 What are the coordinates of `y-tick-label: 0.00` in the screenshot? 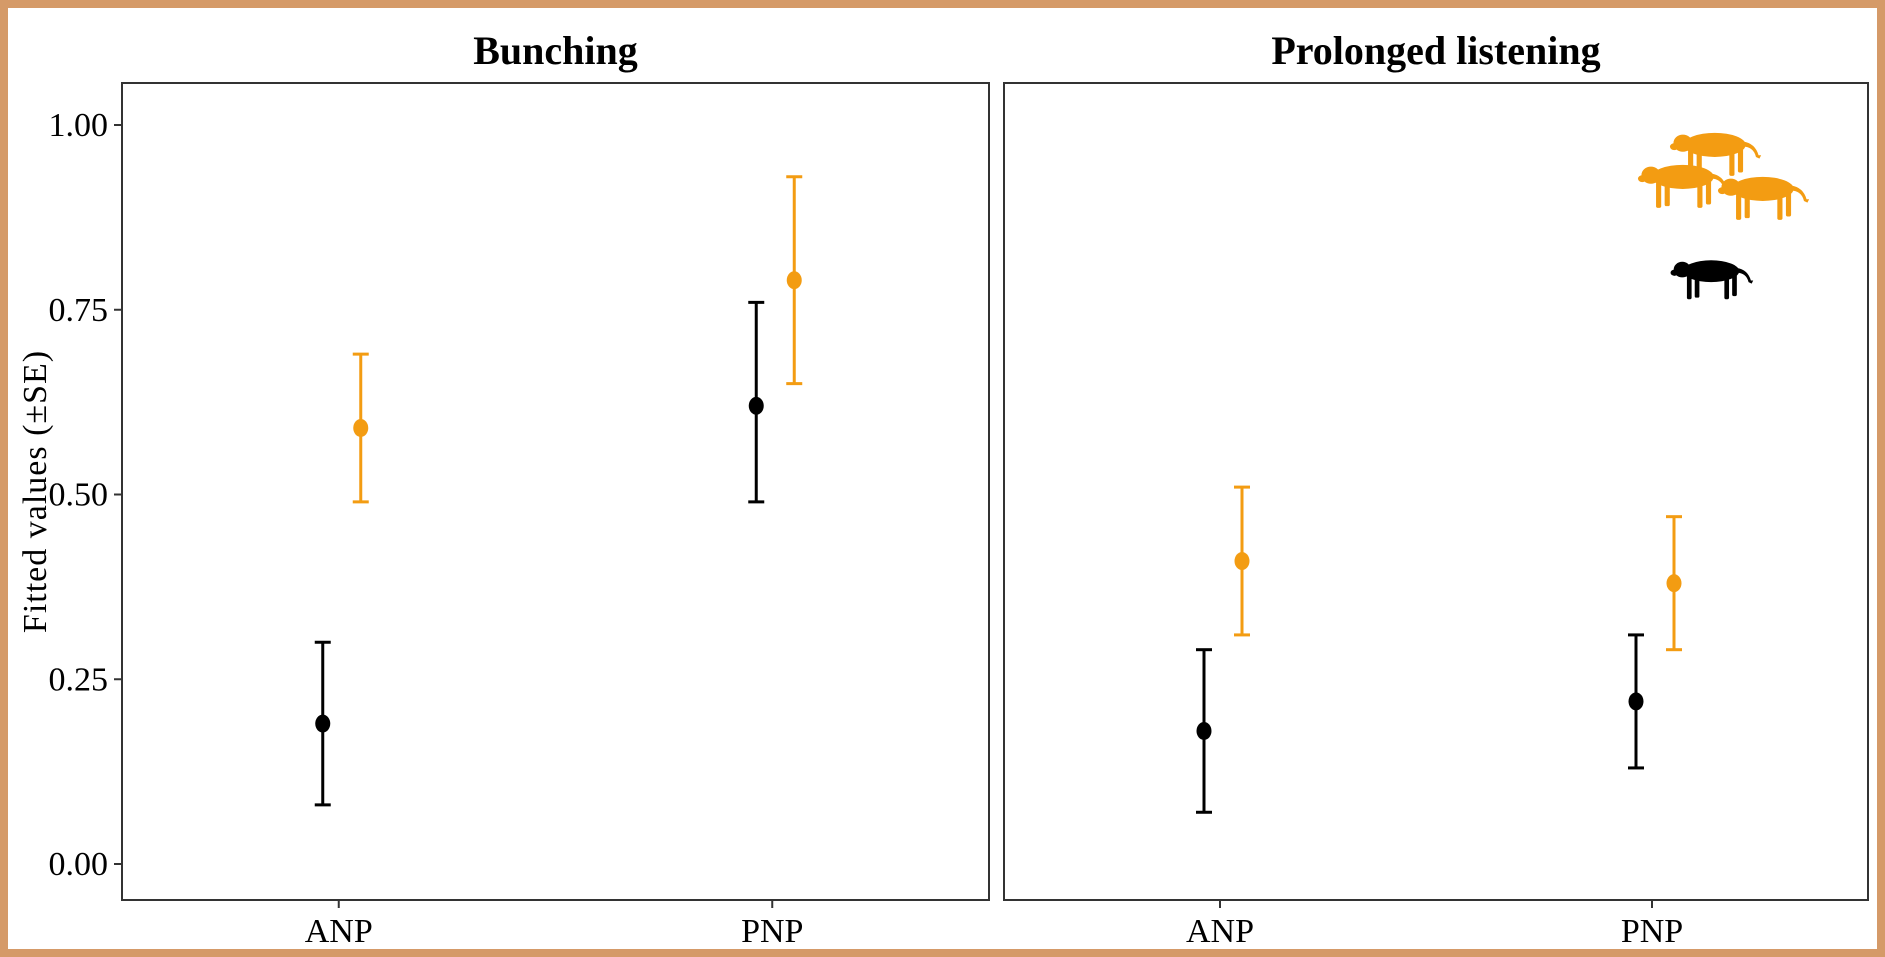 It's located at (79, 864).